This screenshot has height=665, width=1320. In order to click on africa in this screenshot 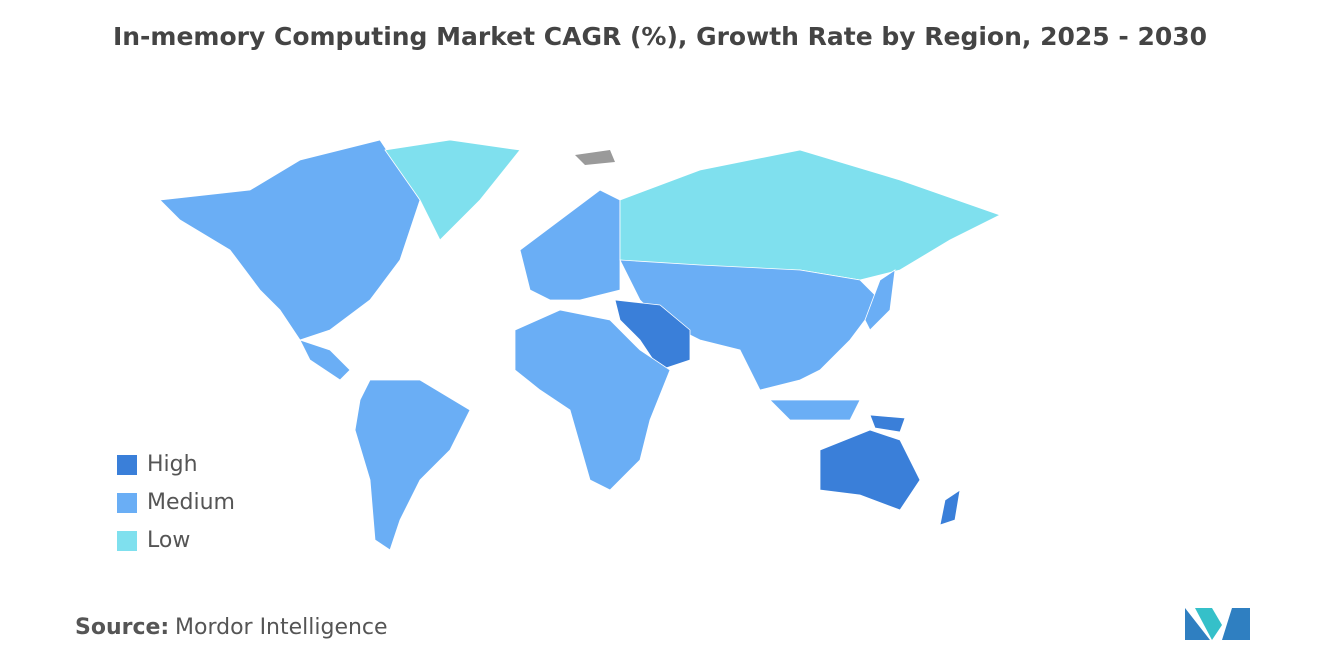, I will do `click(592, 400)`.